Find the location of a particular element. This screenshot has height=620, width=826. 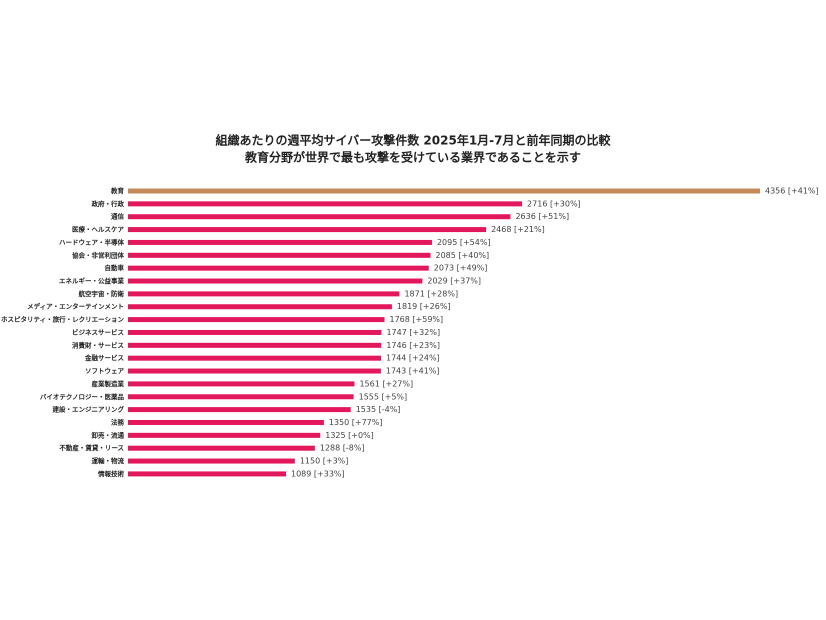

value-label: 1350 [+77%] is located at coordinates (356, 422).